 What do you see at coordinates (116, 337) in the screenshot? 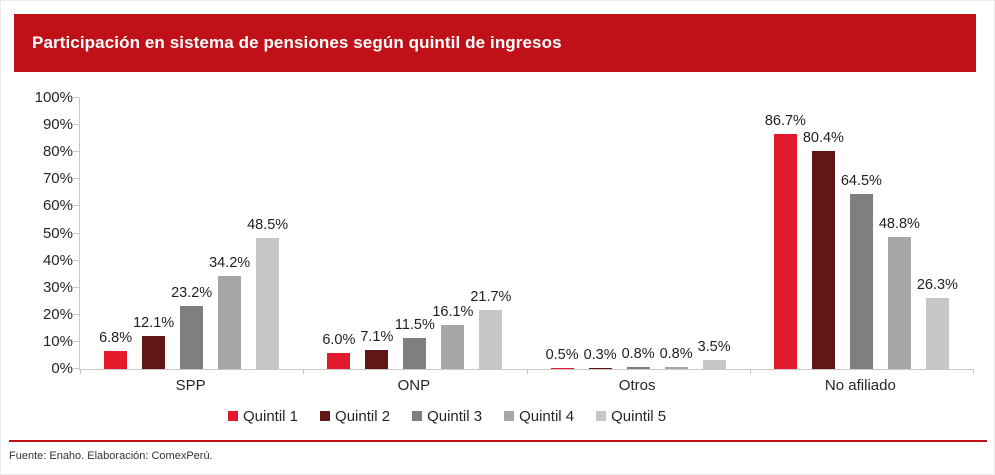
I see `bar-data-label: 6.8%` at bounding box center [116, 337].